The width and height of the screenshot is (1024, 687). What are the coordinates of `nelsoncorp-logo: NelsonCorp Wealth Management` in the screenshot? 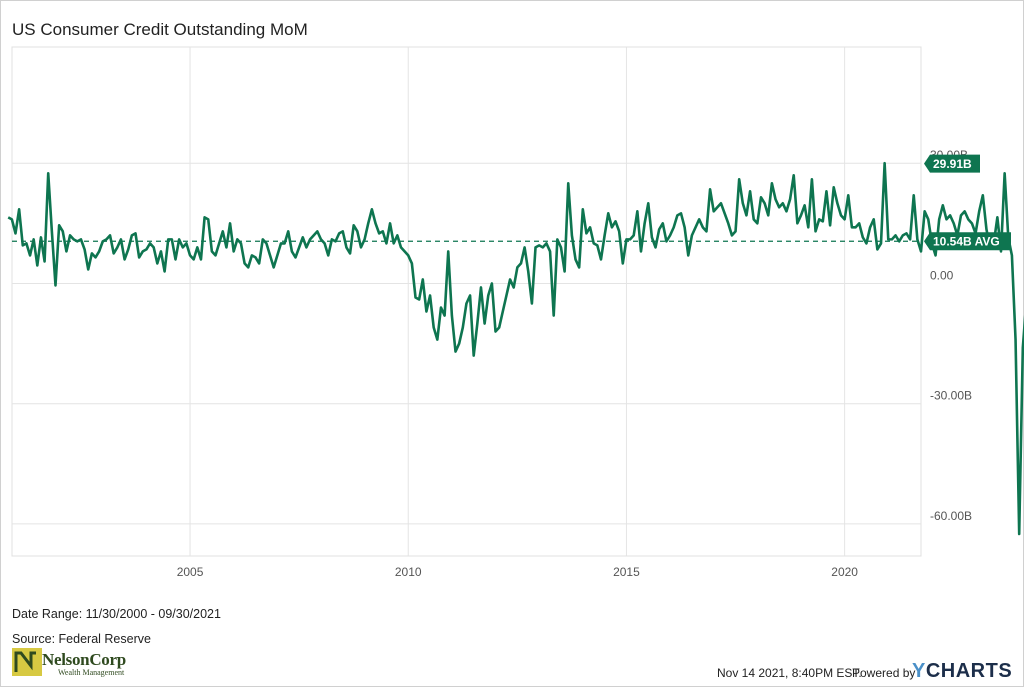 It's located at (72, 663).